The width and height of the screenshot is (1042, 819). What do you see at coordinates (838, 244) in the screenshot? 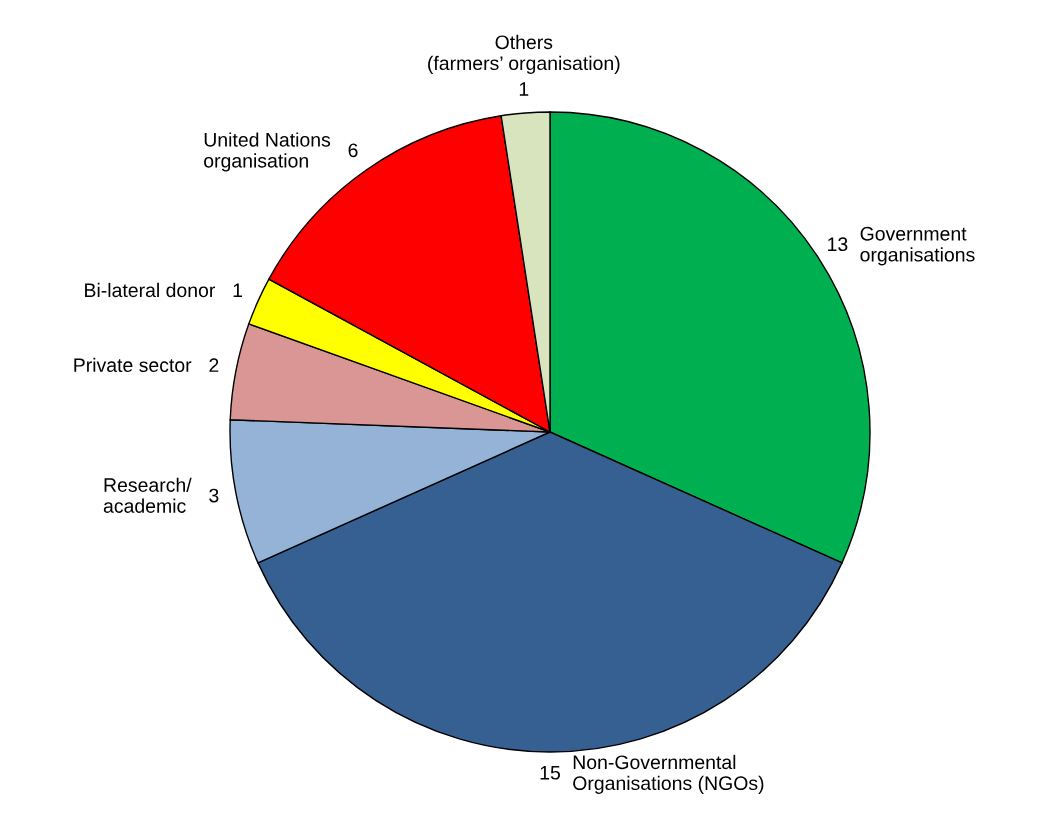
I see `data-label: 13` at bounding box center [838, 244].